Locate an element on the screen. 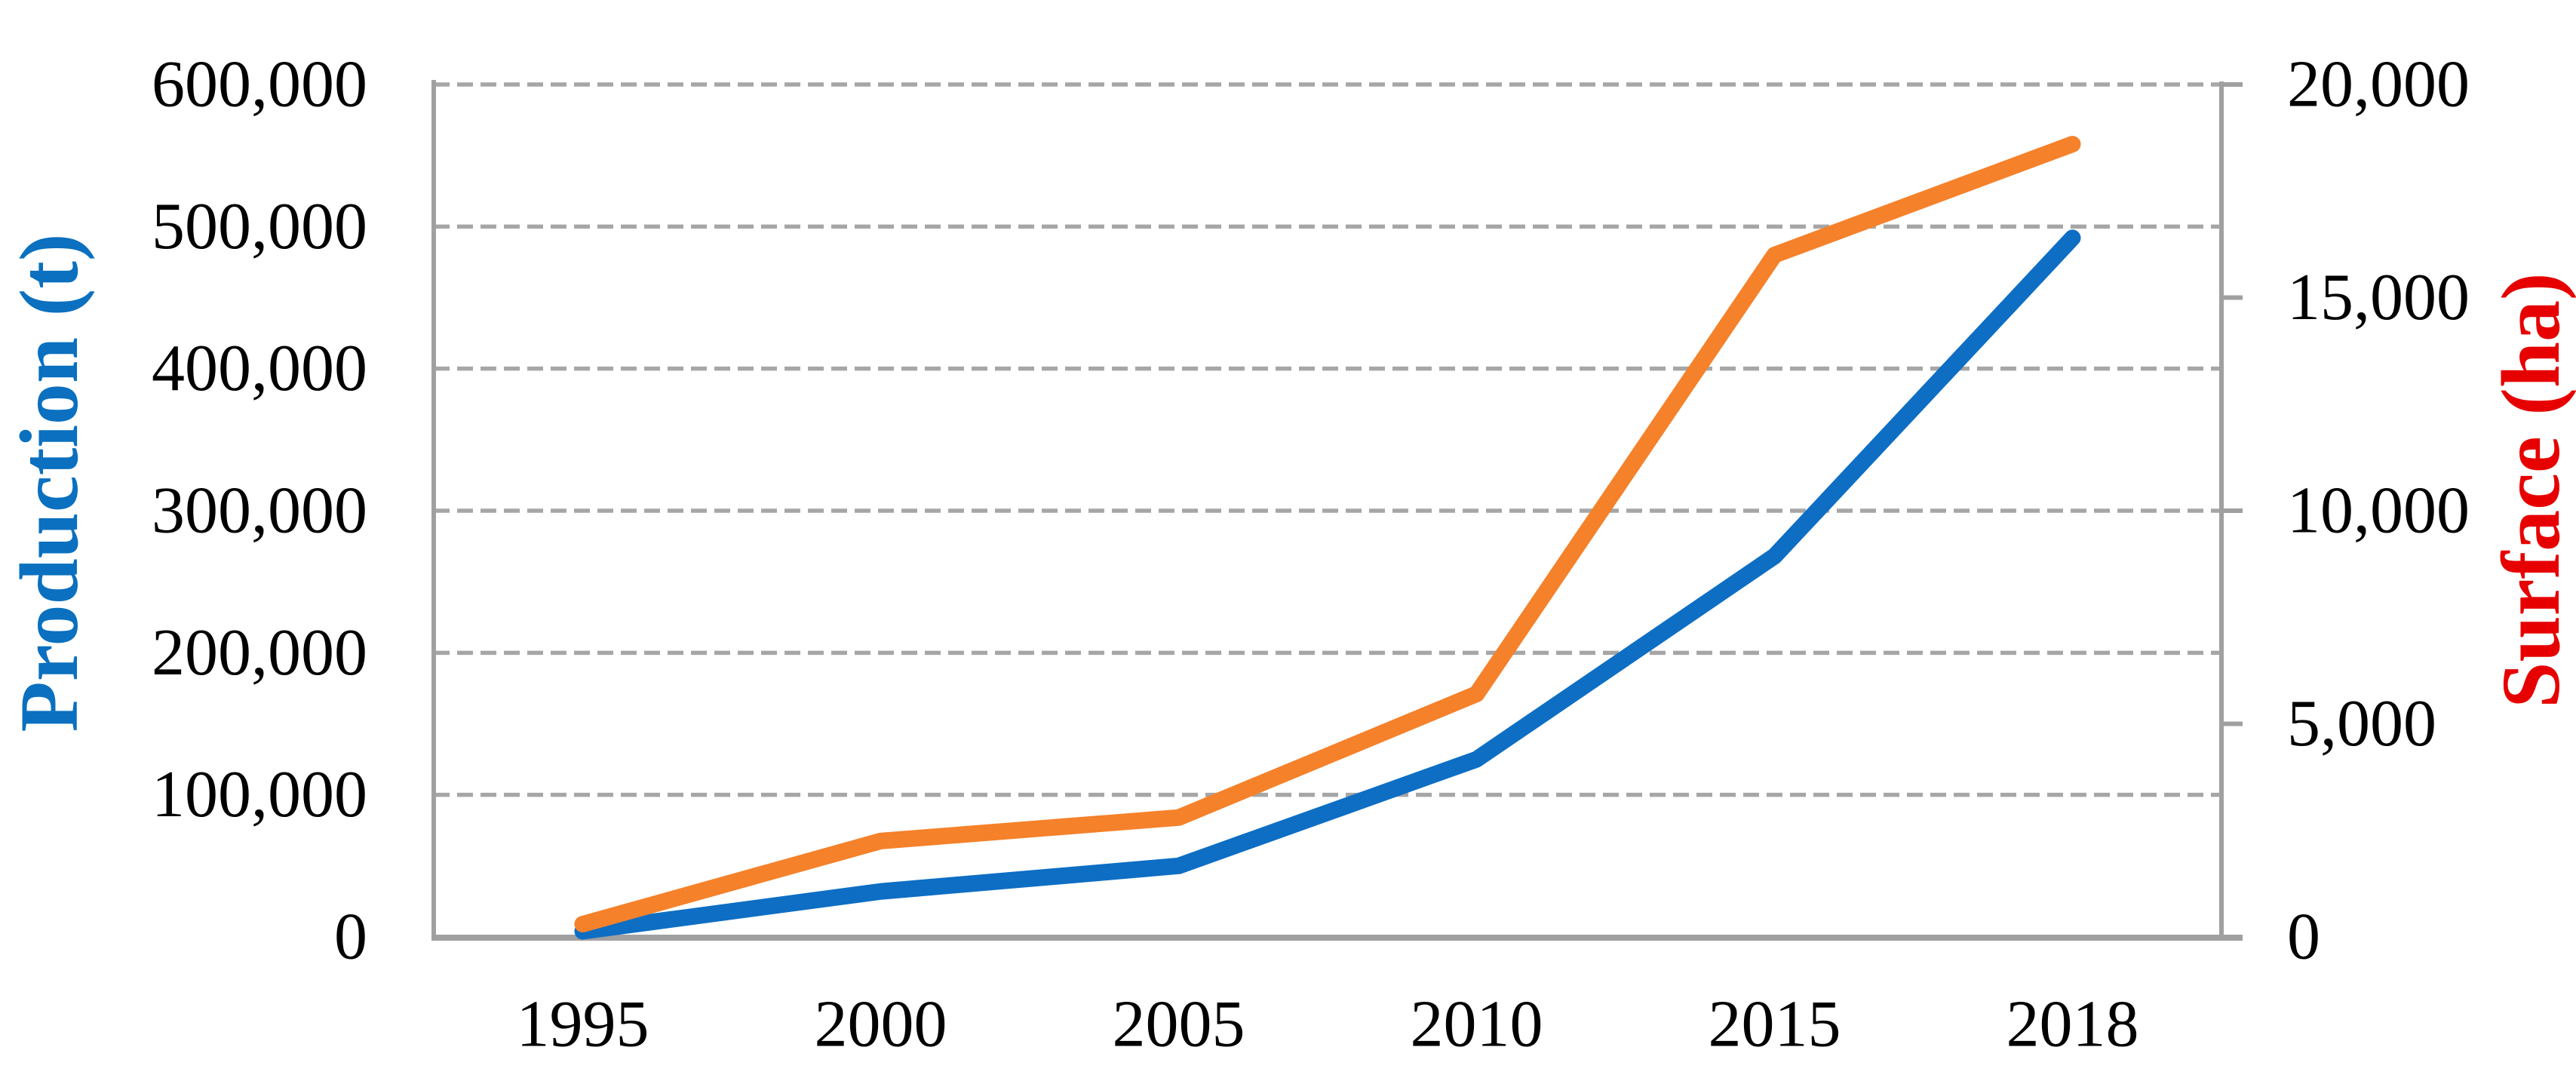 The height and width of the screenshot is (1081, 2576). left-axis-tick-label: 300,000 is located at coordinates (259, 511).